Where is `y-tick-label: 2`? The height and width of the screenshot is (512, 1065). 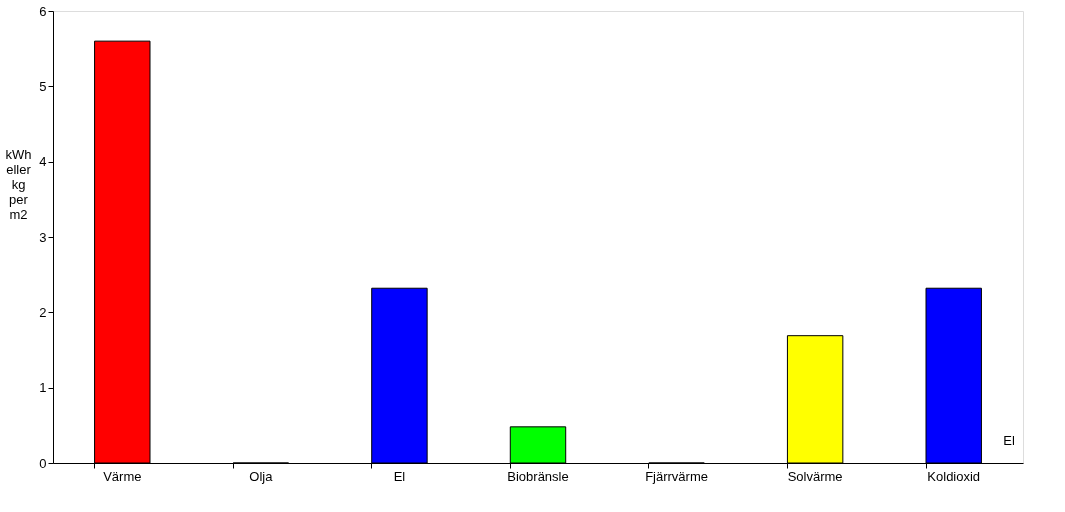 y-tick-label: 2 is located at coordinates (43, 312).